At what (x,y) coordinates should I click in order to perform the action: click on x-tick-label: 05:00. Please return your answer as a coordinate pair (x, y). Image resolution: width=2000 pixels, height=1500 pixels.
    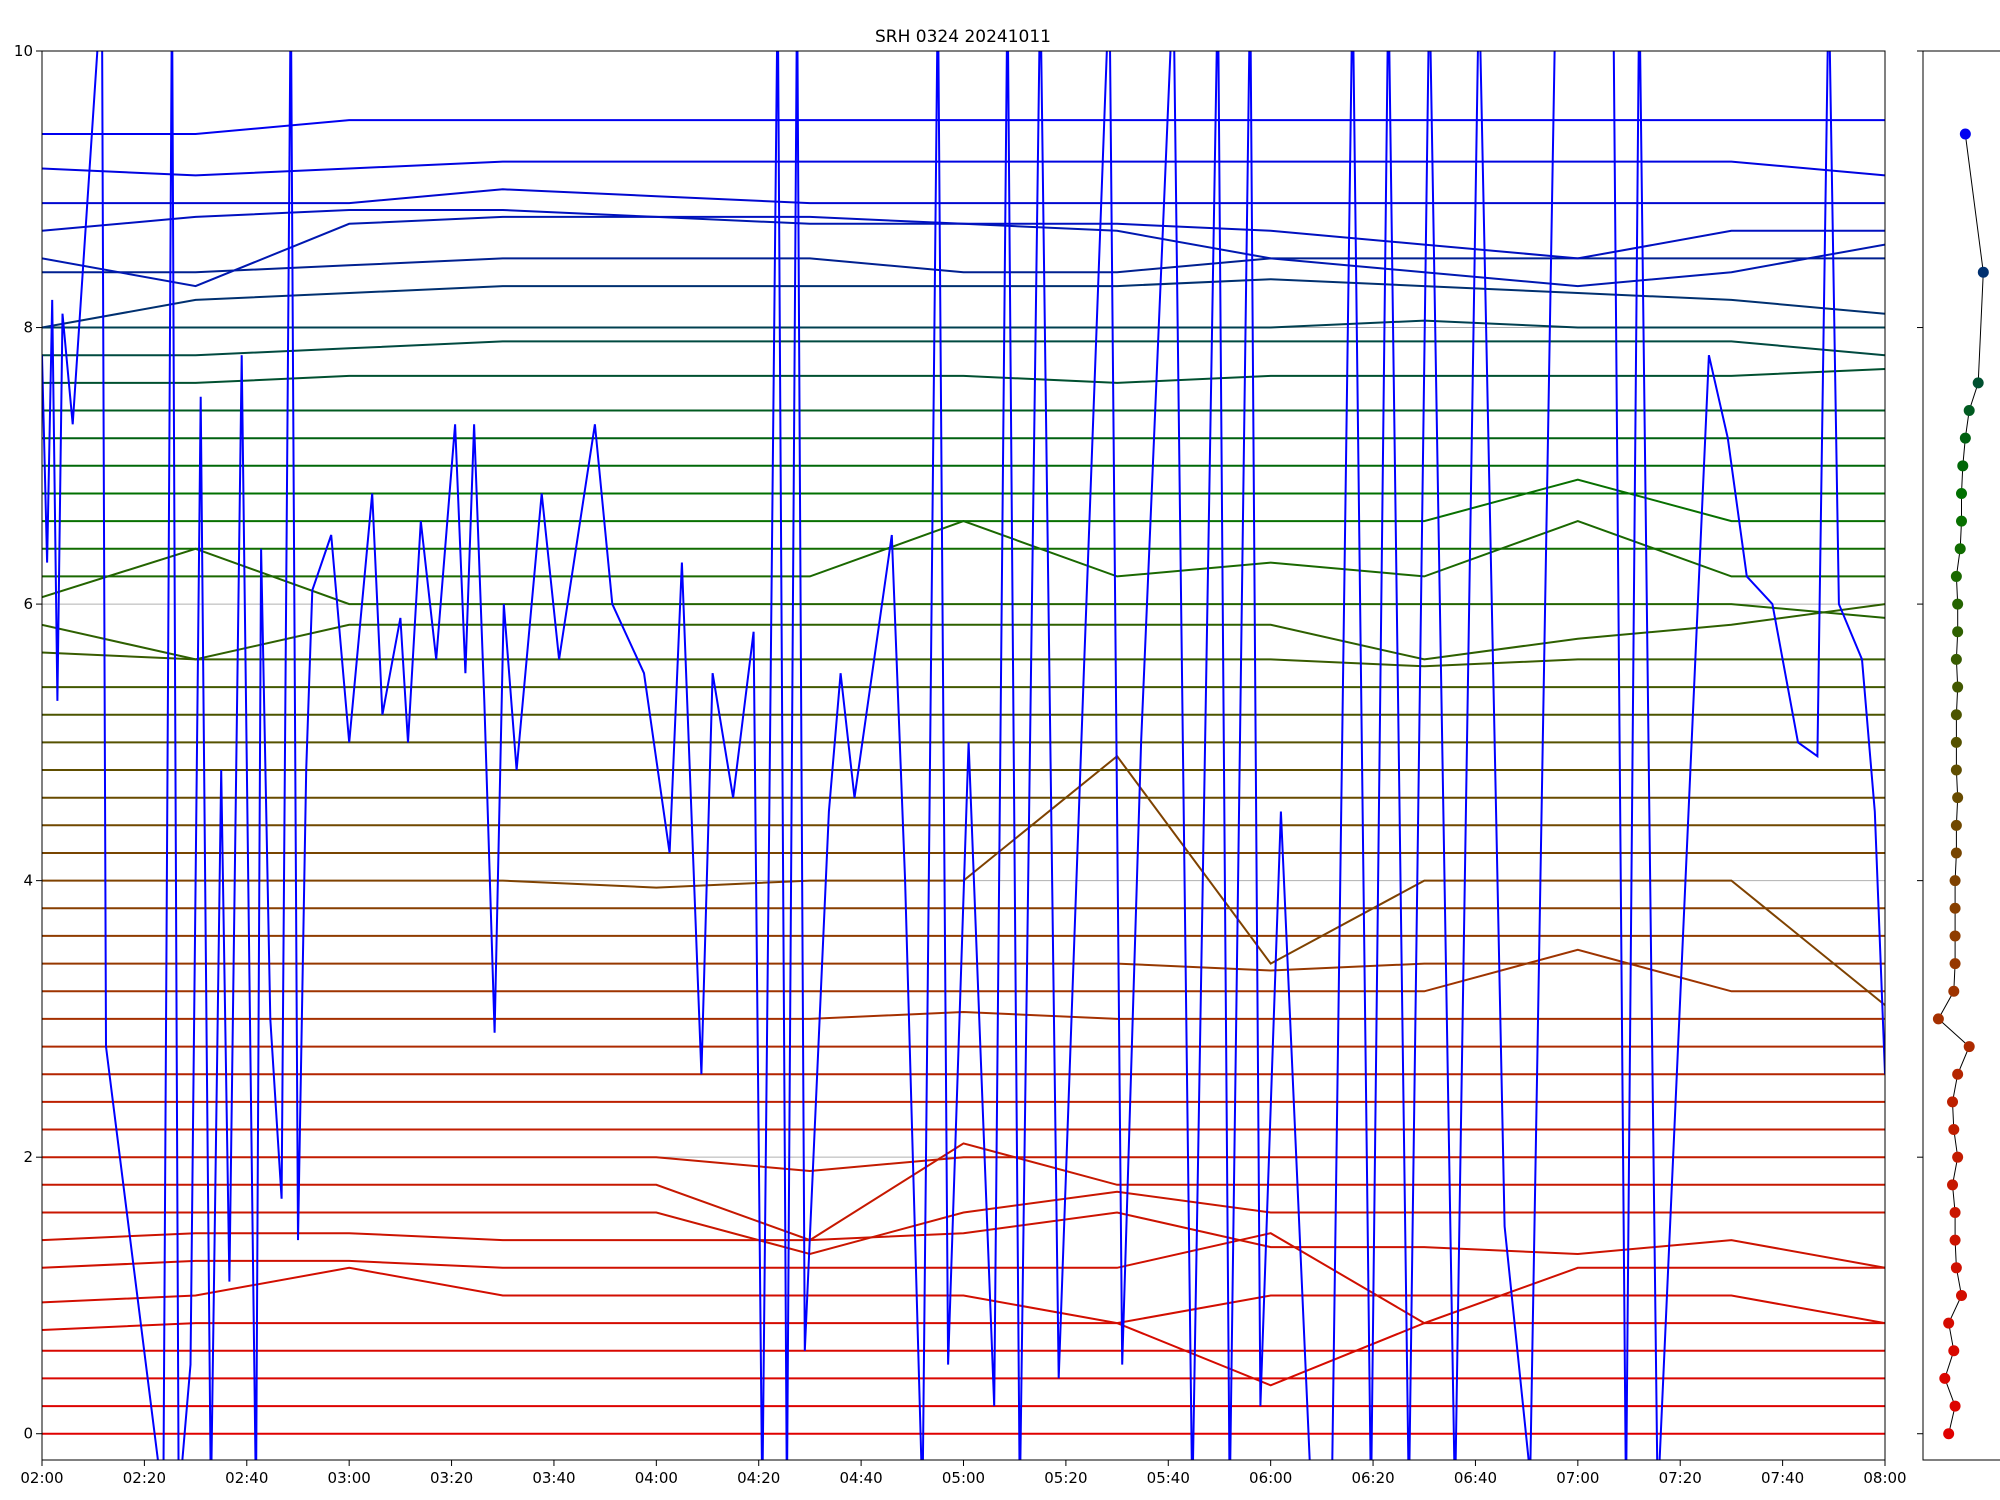
    Looking at the image, I should click on (963, 1478).